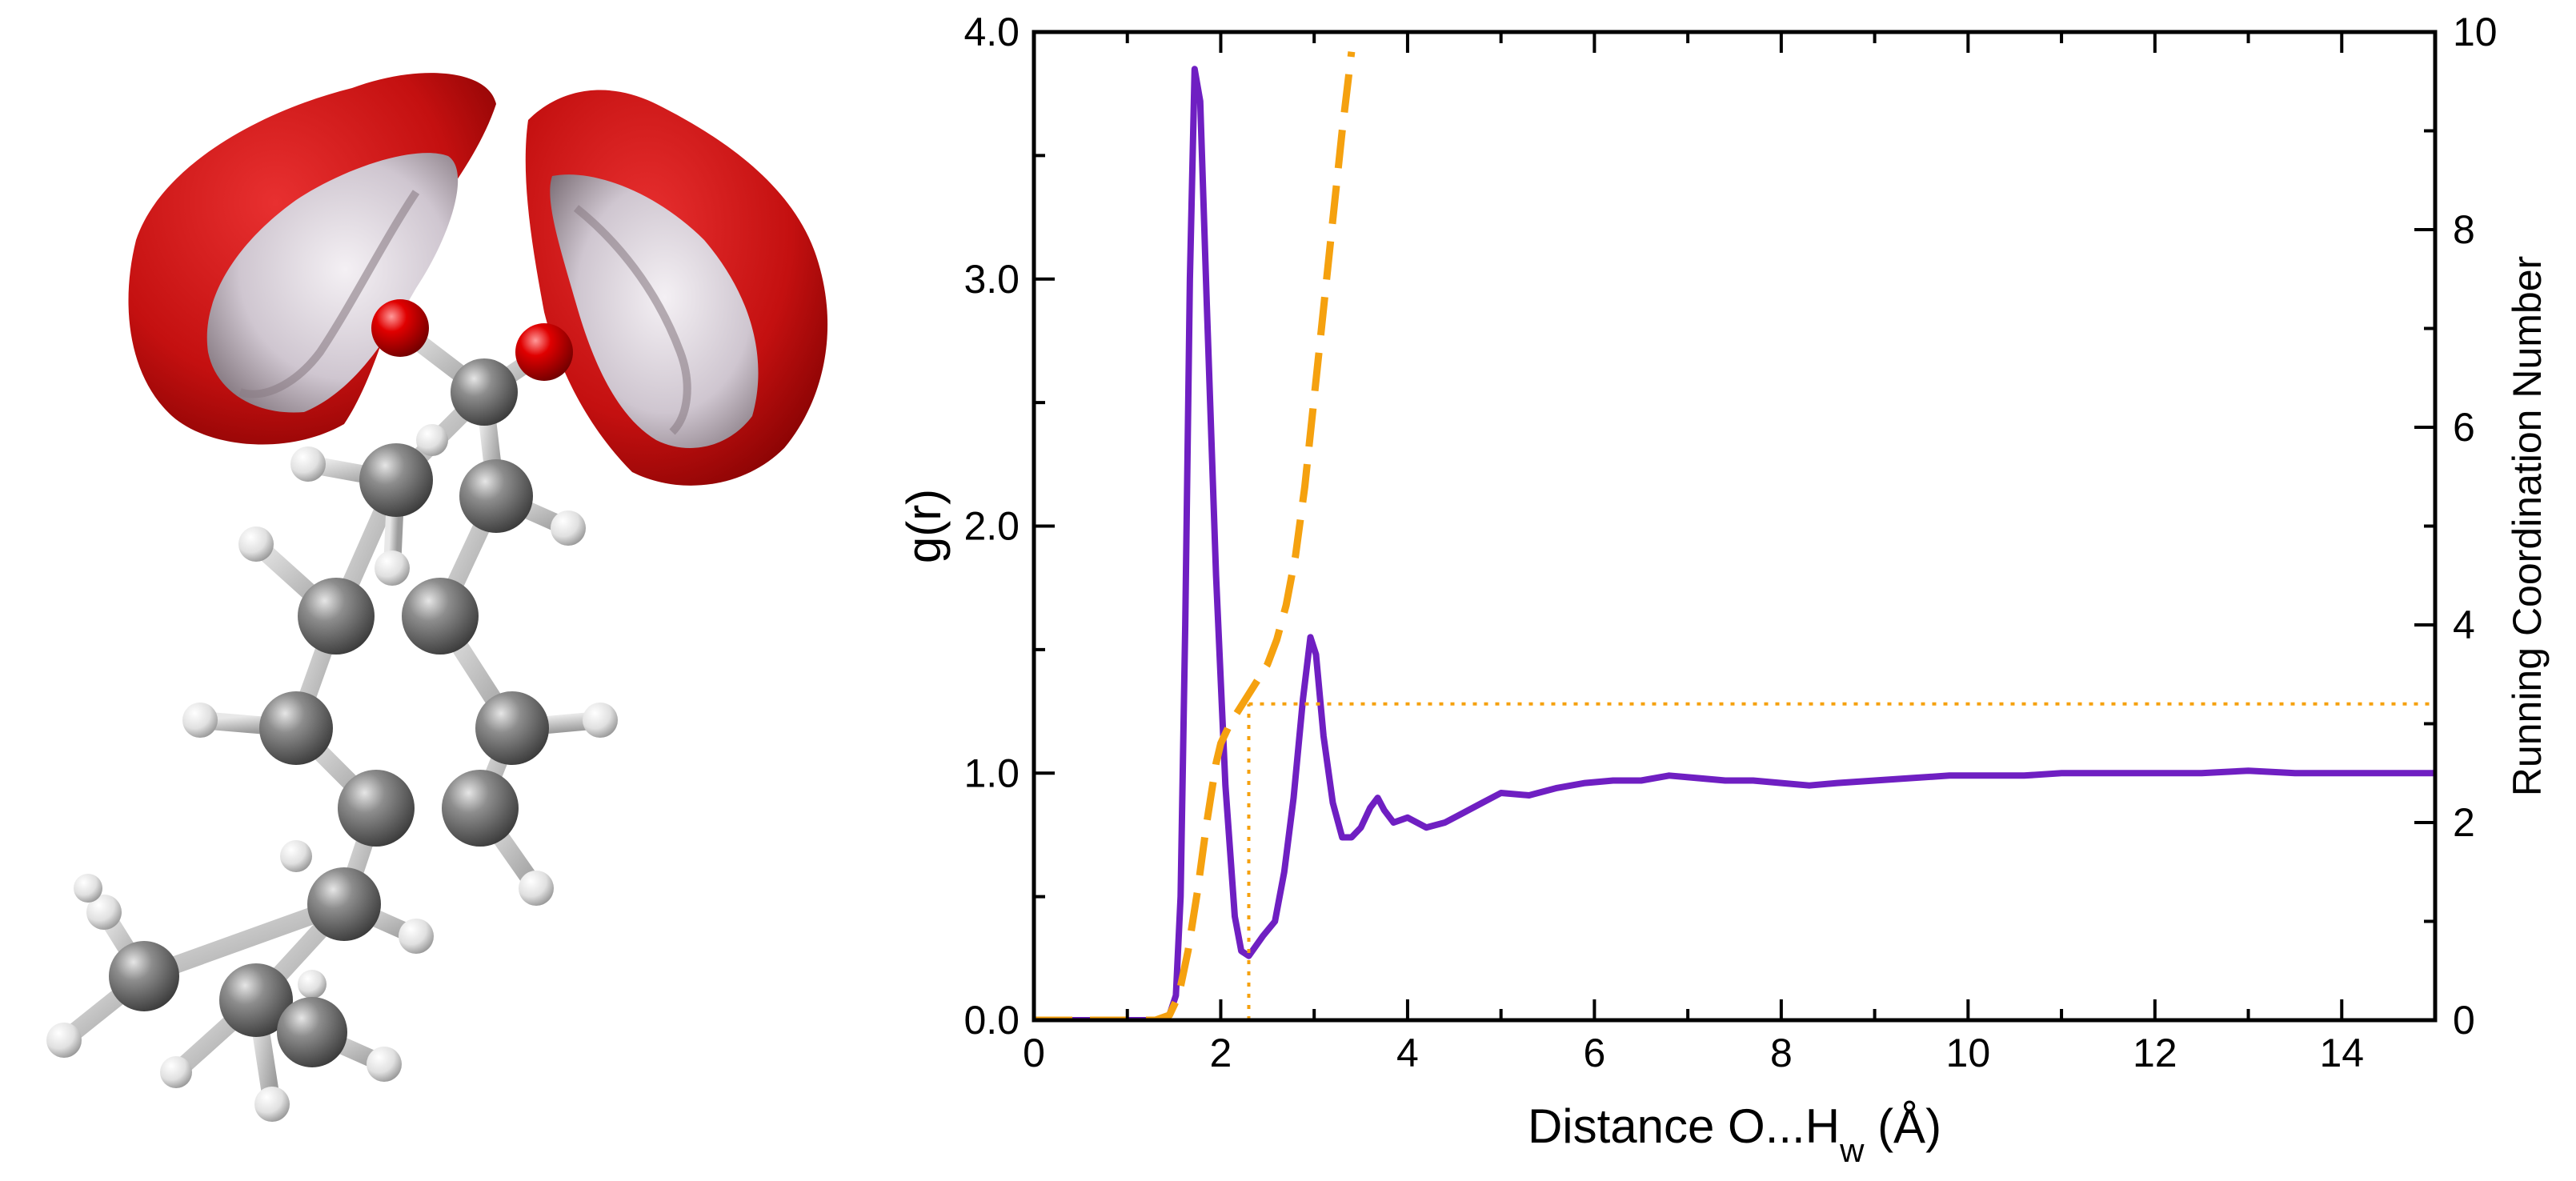 The width and height of the screenshot is (2576, 1181). I want to click on y-left-tick-label: 1.0, so click(991, 773).